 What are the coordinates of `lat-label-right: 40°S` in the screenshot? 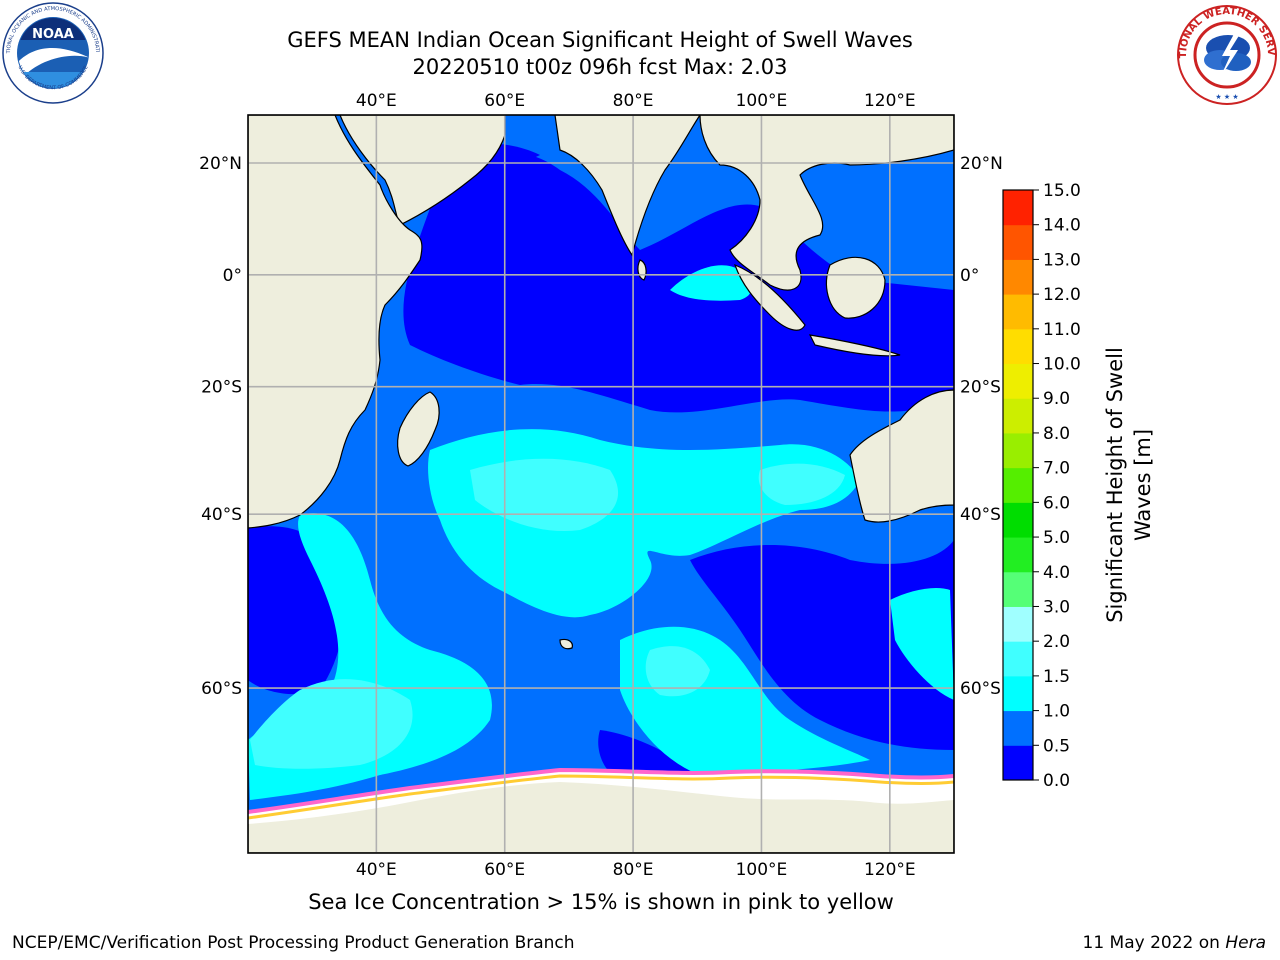 It's located at (980, 515).